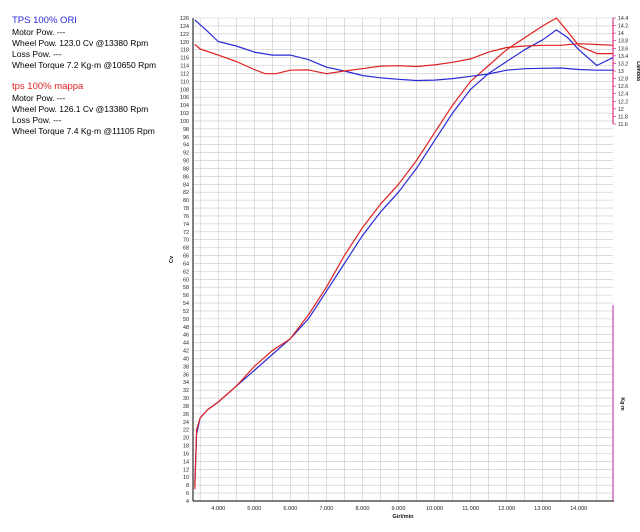  Describe the element at coordinates (184, 122) in the screenshot. I see `y-tick-label: 100` at that location.